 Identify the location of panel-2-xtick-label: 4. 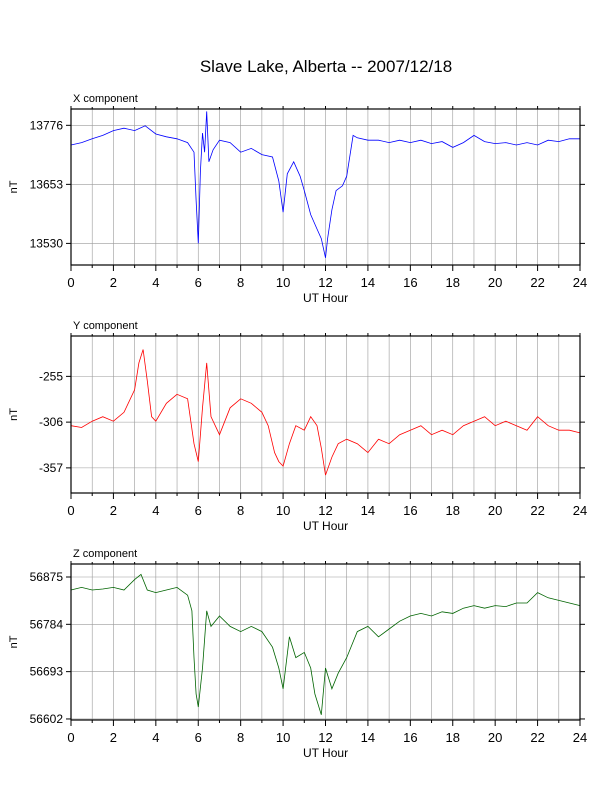
(155, 510).